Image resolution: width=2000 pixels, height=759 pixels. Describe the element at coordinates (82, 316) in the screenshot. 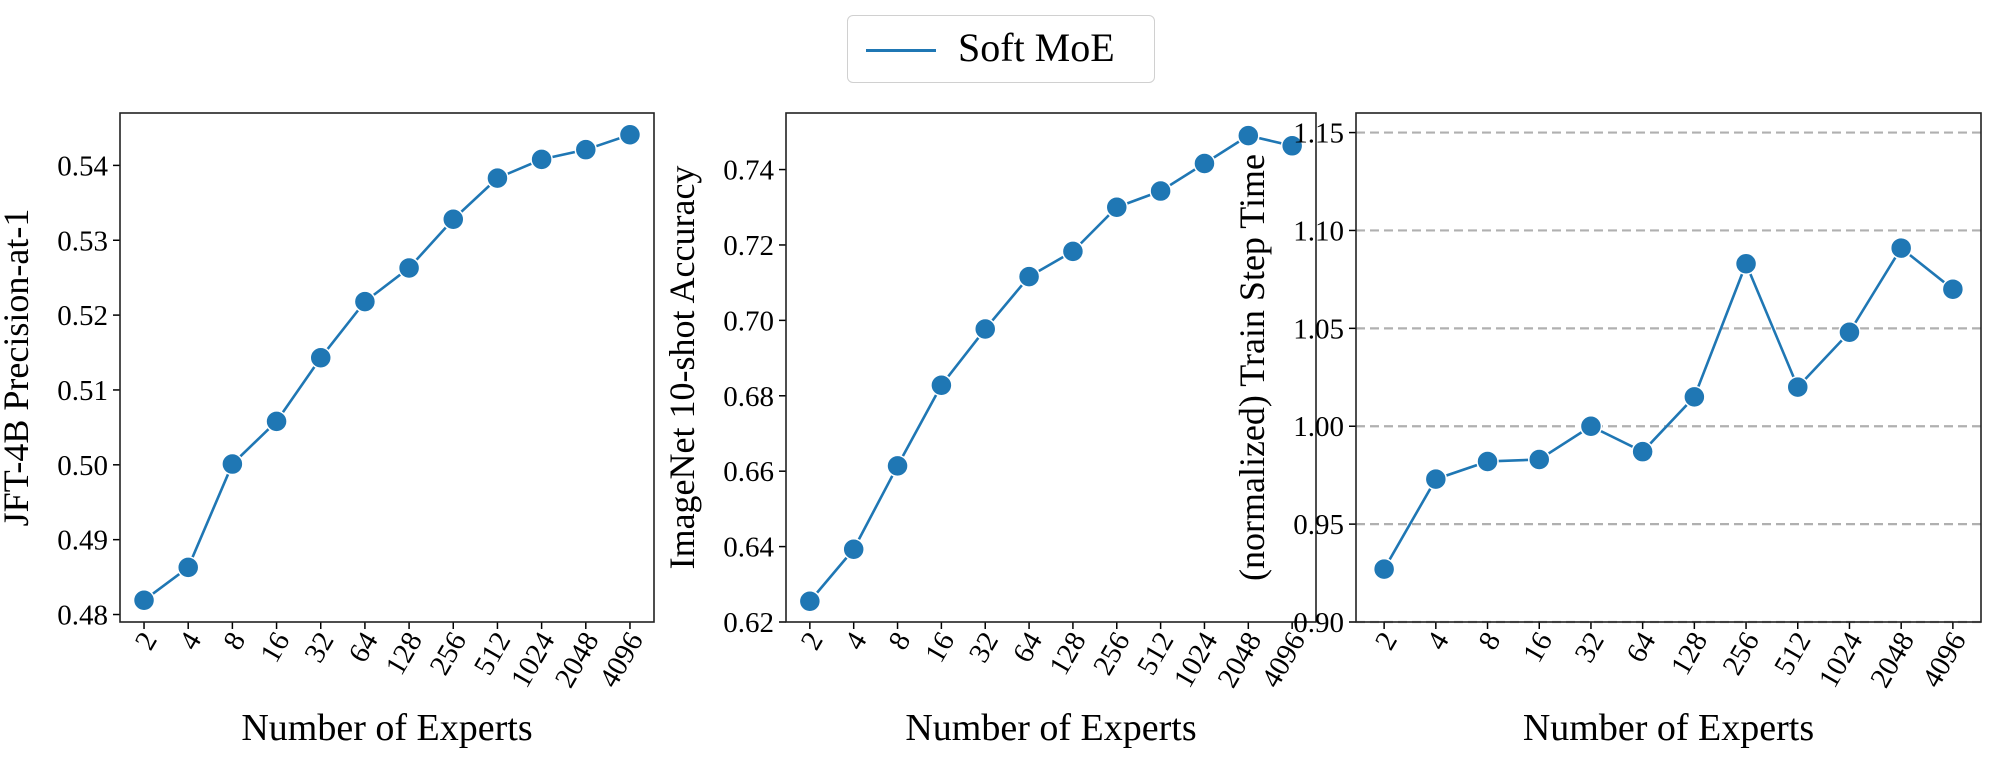

I see `y-tick-label: 0.52` at that location.